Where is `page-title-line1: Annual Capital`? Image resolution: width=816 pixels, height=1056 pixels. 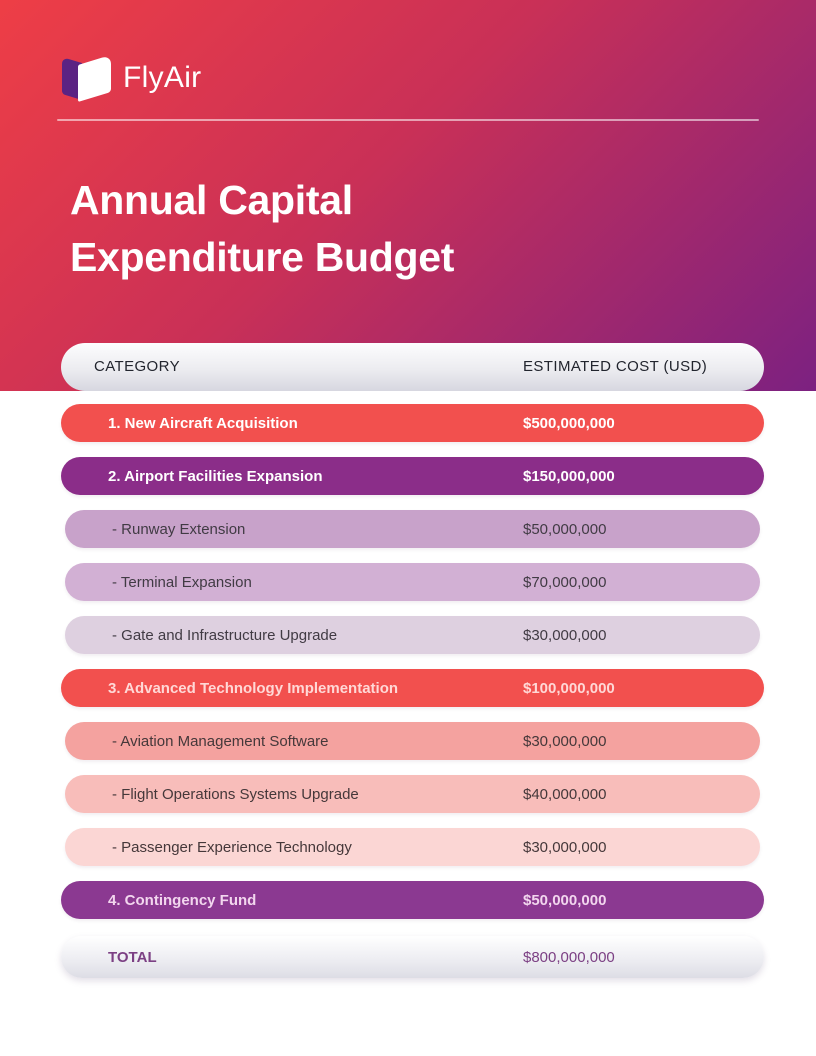 page-title-line1: Annual Capital is located at coordinates (211, 200).